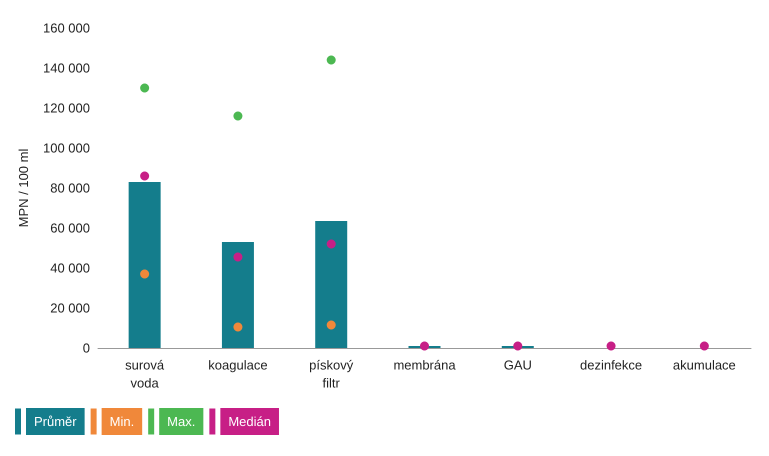 The height and width of the screenshot is (456, 769). I want to click on y-tick-label: 0, so click(86, 348).